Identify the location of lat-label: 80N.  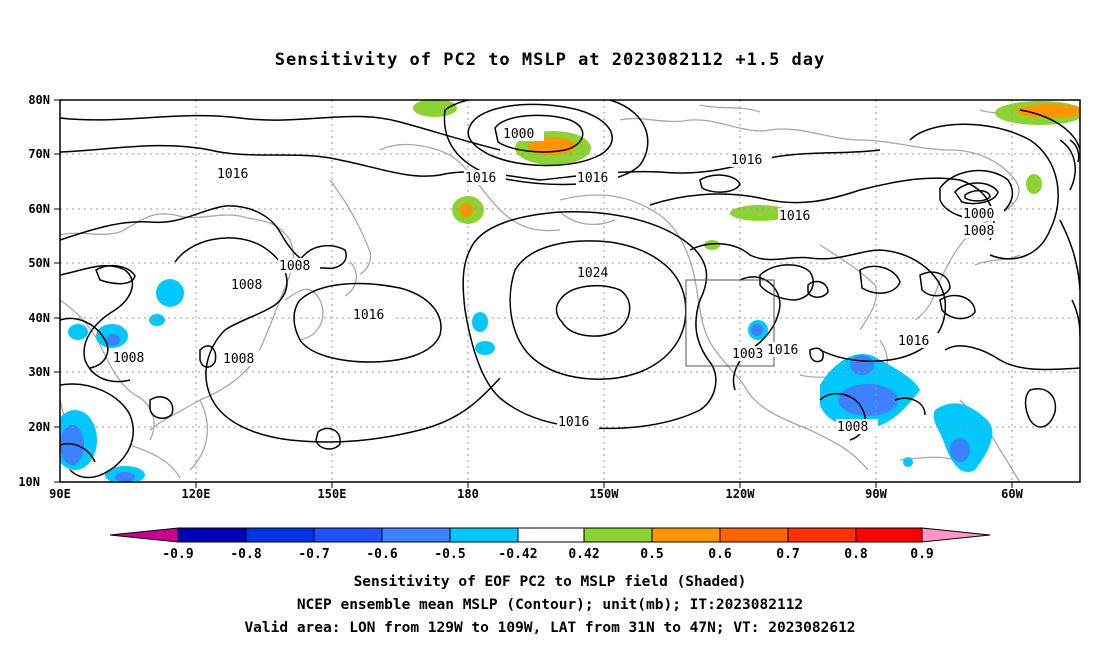
(39, 100).